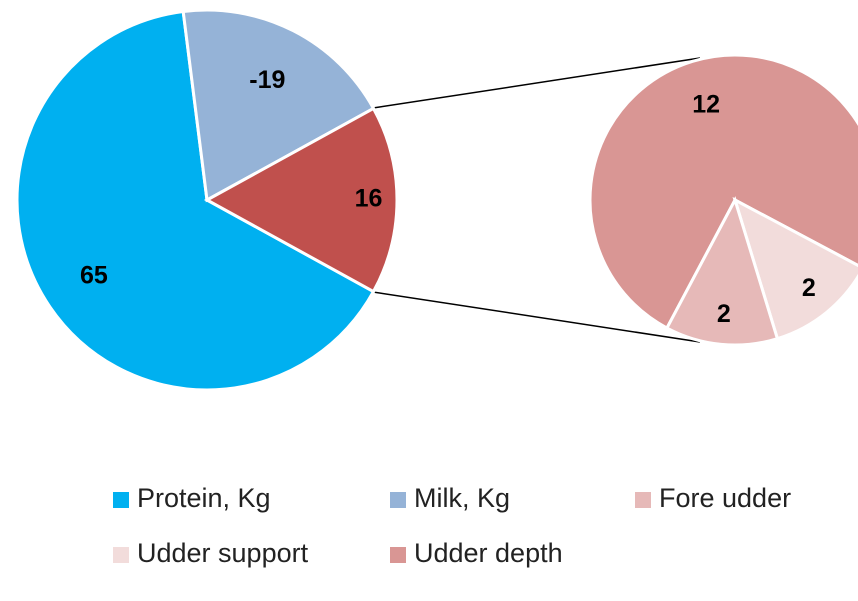 The width and height of the screenshot is (858, 601). I want to click on legend-label: Milk, Kg, so click(462, 498).